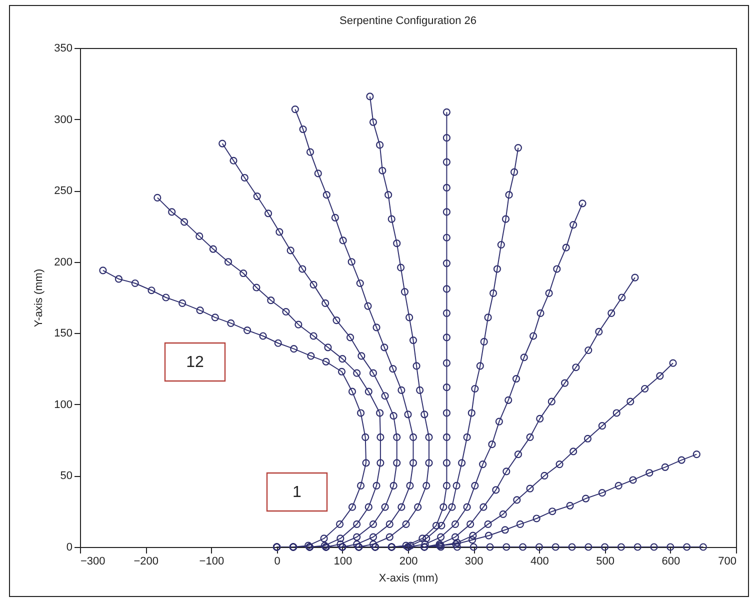  Describe the element at coordinates (63, 262) in the screenshot. I see `y-tick-label: 200` at that location.